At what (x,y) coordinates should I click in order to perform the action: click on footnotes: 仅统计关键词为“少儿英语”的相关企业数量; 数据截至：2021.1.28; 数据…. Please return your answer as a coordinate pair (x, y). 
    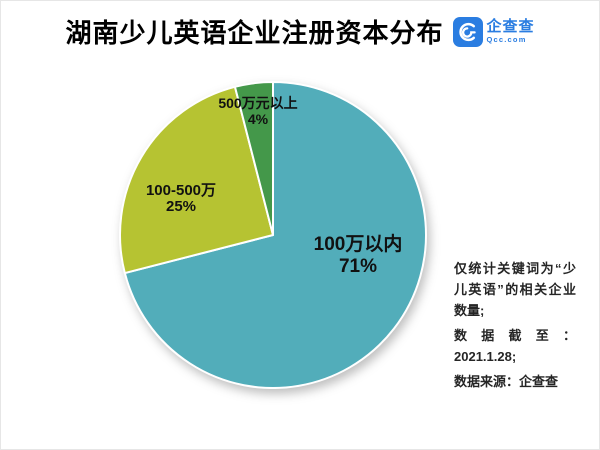
    Looking at the image, I should click on (515, 327).